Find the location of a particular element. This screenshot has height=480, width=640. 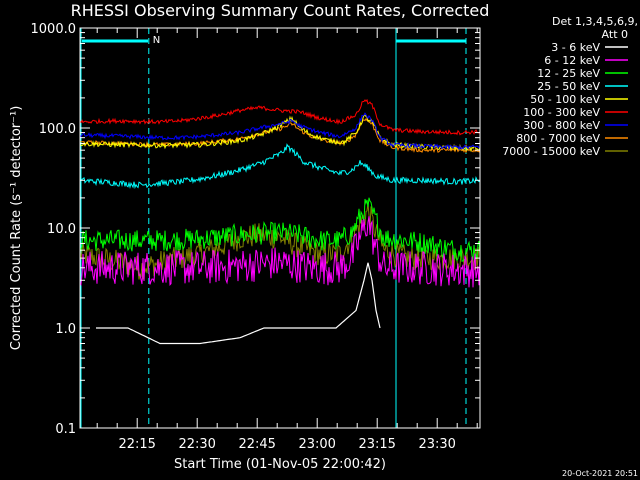

x-tick-label: 22:45 is located at coordinates (256, 444).